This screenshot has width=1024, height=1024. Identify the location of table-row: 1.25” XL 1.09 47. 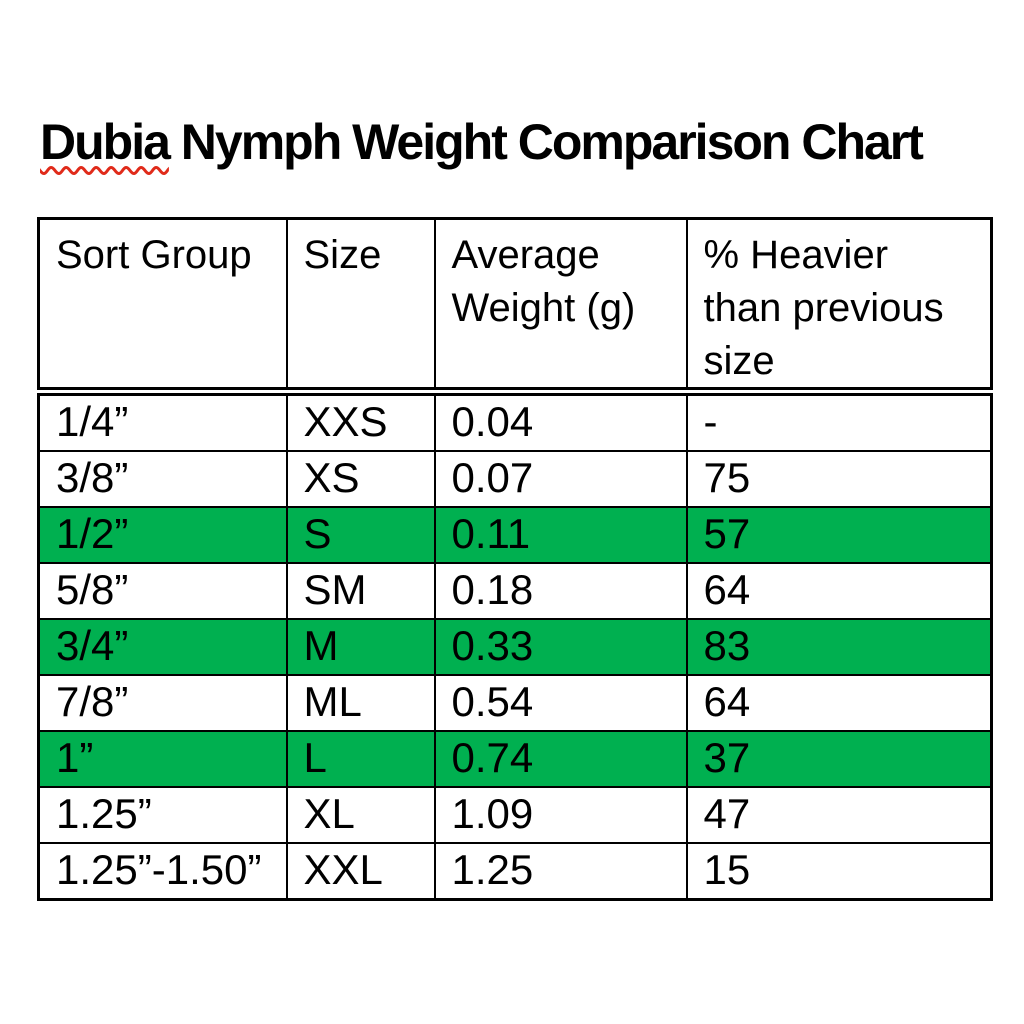
(515, 815).